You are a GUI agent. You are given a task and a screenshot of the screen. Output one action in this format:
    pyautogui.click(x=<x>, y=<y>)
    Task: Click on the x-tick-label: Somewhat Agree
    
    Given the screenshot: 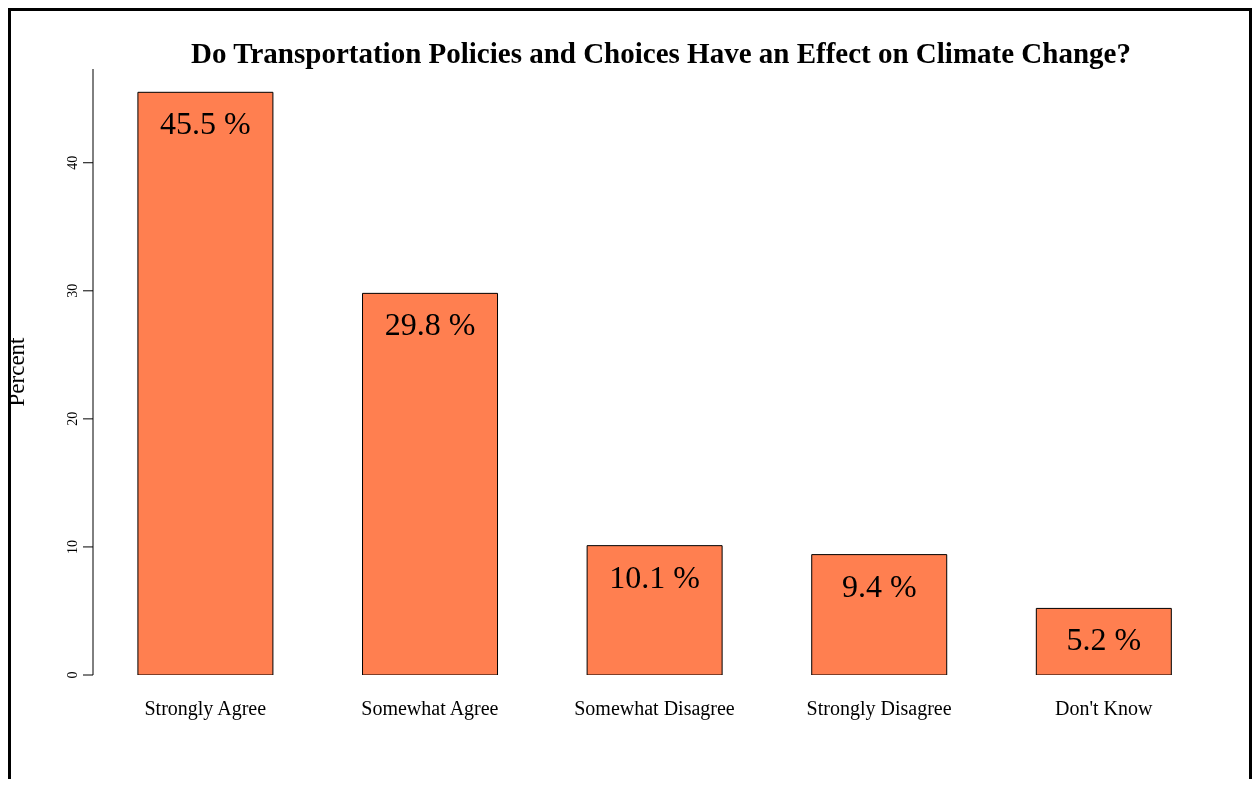 What is the action you would take?
    pyautogui.click(x=430, y=709)
    